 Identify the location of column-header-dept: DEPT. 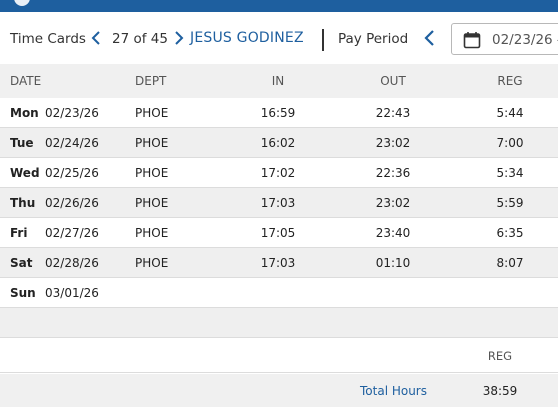
(151, 81).